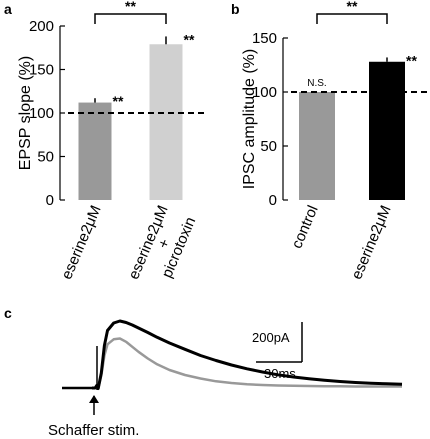 The height and width of the screenshot is (439, 430). I want to click on scale-bar-time-label: 30ms, so click(280, 373).